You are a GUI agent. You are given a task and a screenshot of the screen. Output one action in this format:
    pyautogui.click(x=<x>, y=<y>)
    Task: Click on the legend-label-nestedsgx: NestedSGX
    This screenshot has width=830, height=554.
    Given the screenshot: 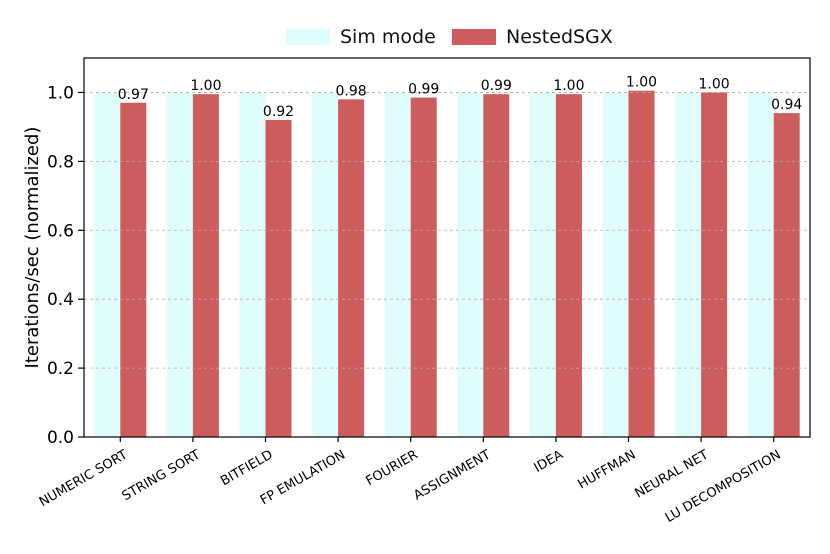 What is the action you would take?
    pyautogui.click(x=559, y=37)
    